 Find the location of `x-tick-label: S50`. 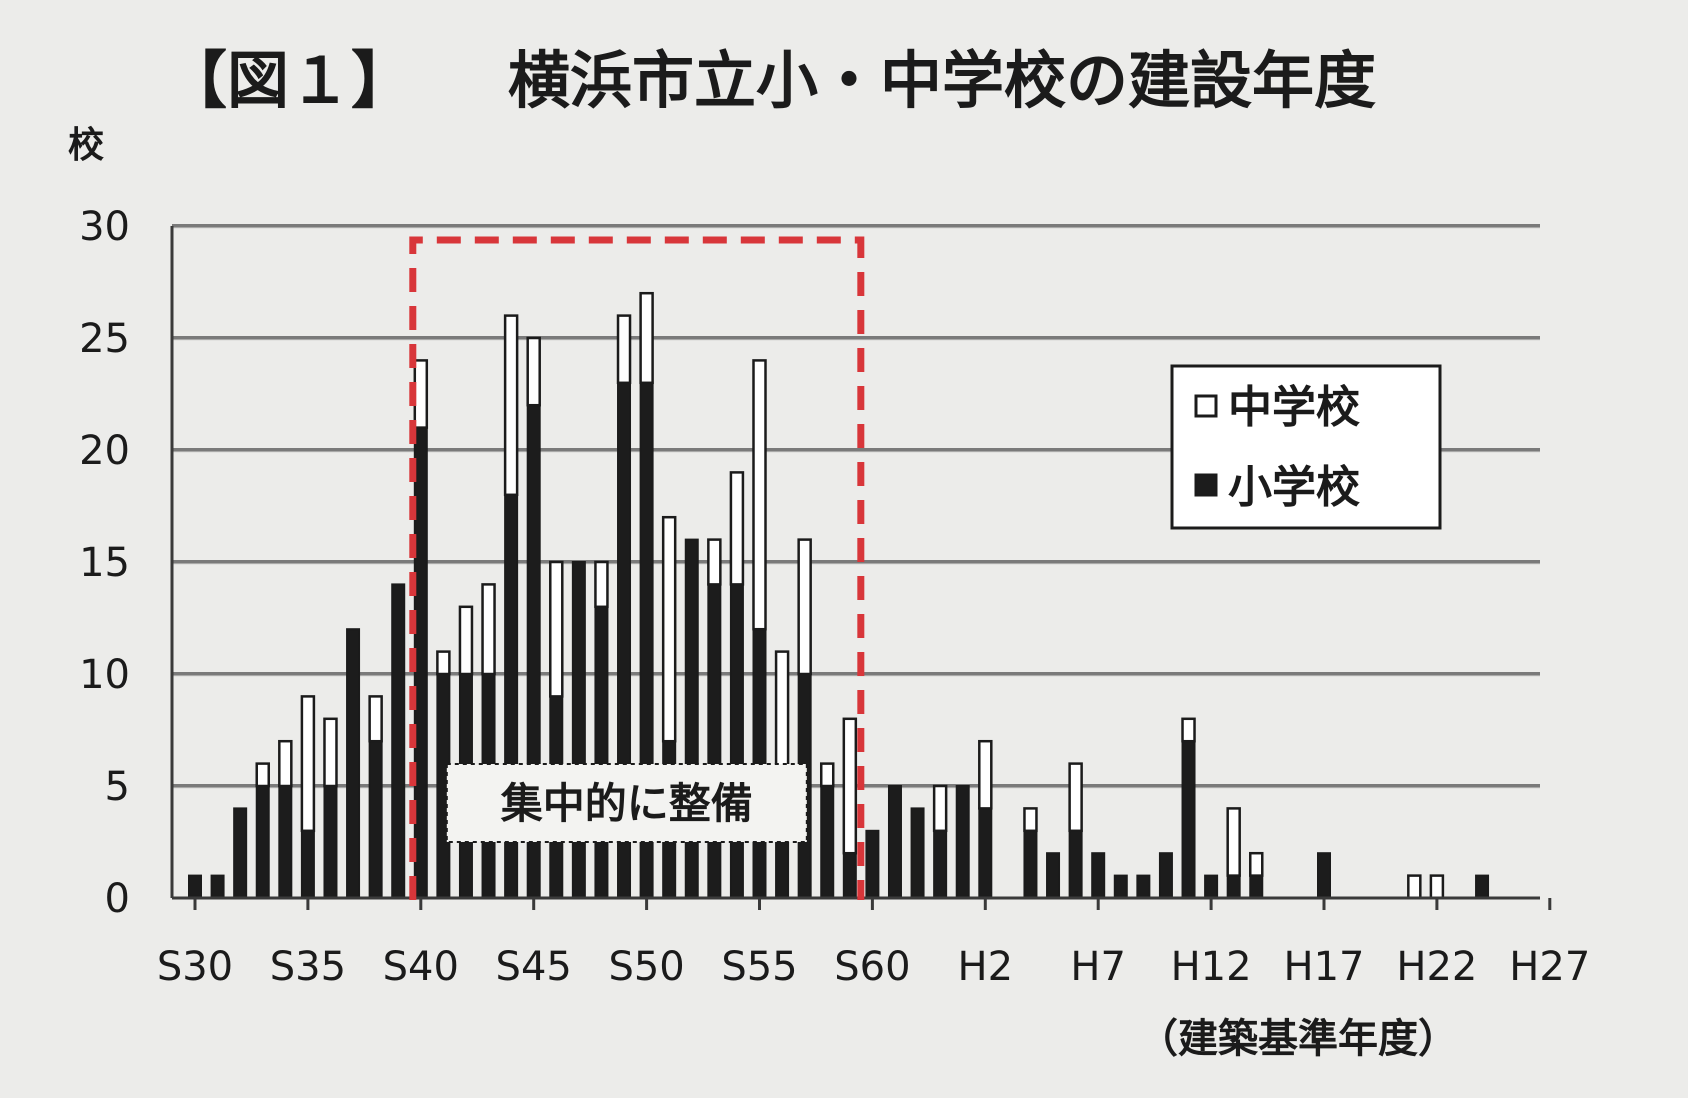

x-tick-label: S50 is located at coordinates (646, 967).